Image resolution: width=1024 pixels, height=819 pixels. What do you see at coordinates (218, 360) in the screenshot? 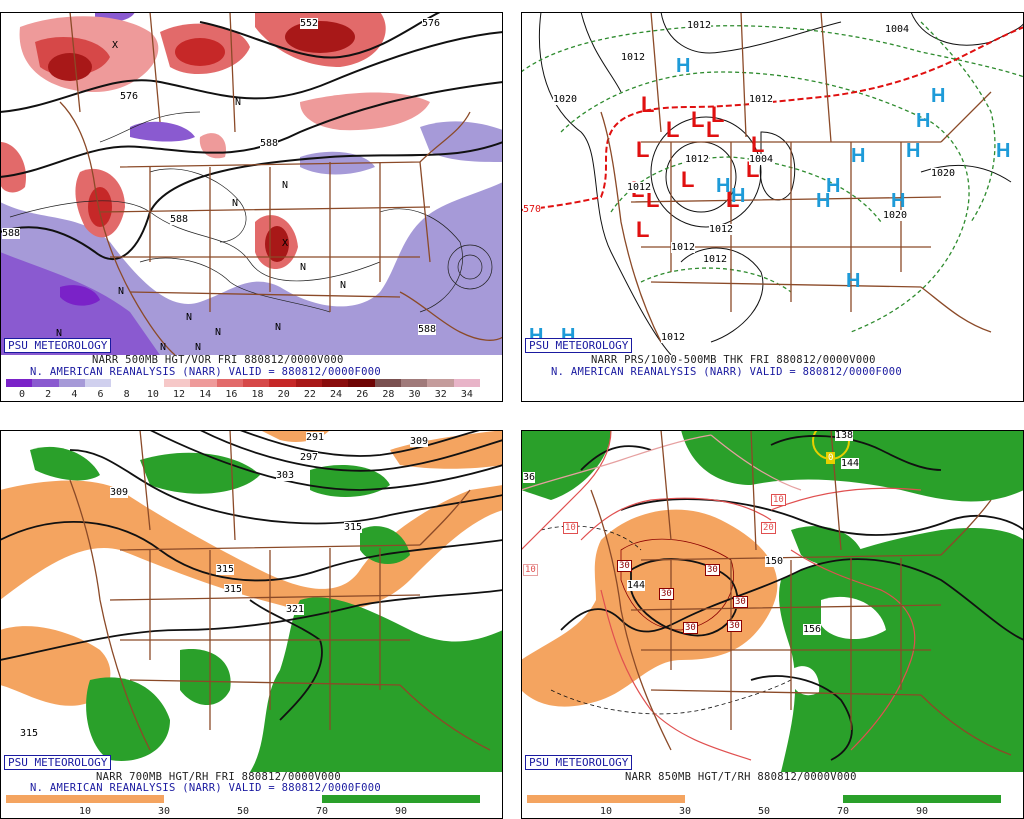
I see `caption-product: NARR 500MB HGT/VOR FRI 880812/0000V000` at bounding box center [218, 360].